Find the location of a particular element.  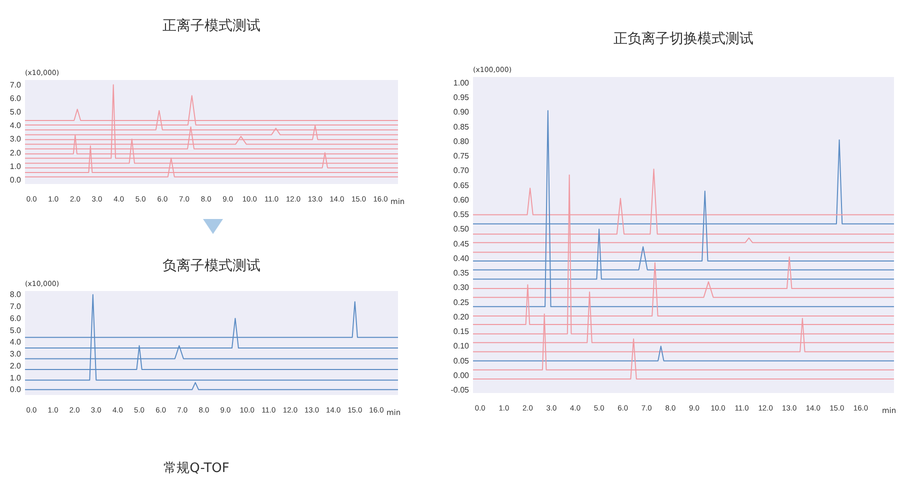

y-tick-label: 0.75 is located at coordinates (461, 156).